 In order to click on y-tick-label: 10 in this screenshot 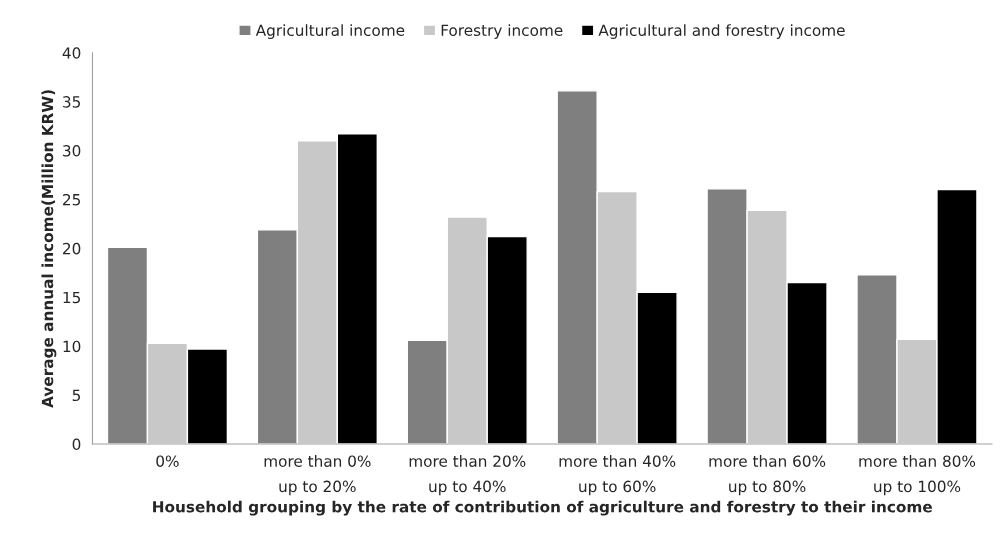, I will do `click(72, 346)`.